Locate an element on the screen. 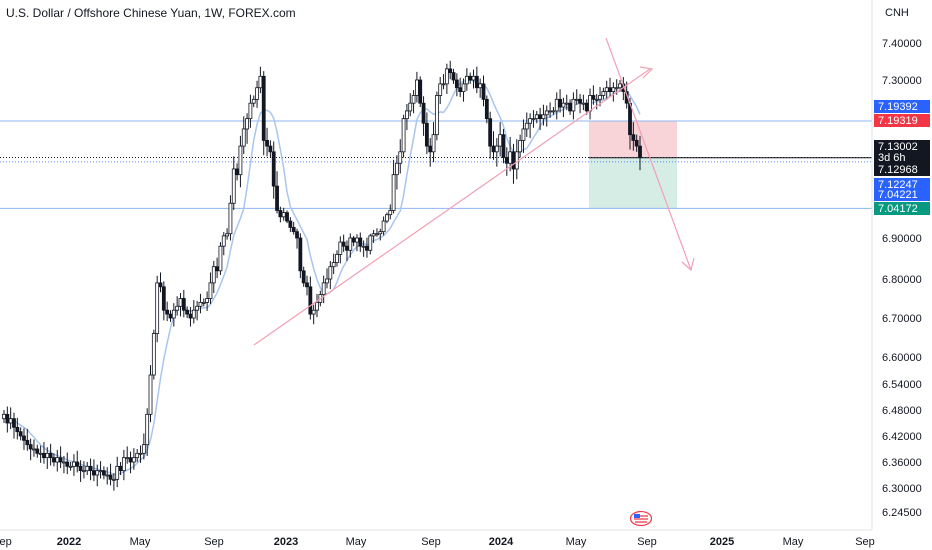 This screenshot has height=550, width=932. x-tick-label: May is located at coordinates (576, 542).